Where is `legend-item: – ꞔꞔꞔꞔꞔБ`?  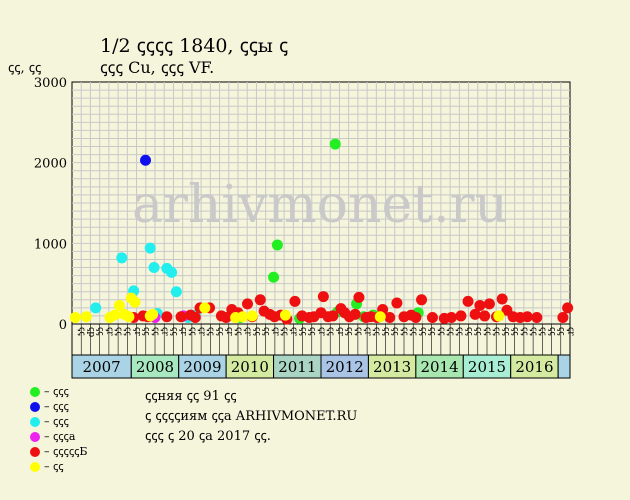
legend-item: – ꞔꞔꞔꞔꞔБ is located at coordinates (58, 452).